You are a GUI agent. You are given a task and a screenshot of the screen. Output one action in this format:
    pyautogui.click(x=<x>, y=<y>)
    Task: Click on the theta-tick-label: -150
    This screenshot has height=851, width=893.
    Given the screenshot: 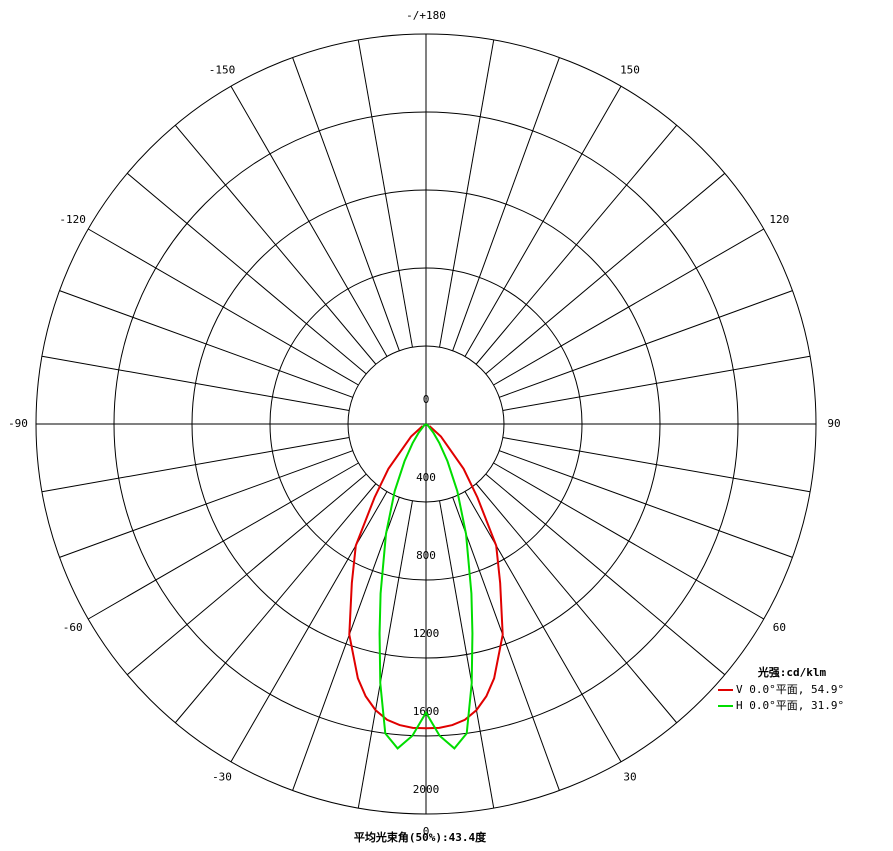 What is the action you would take?
    pyautogui.click(x=222, y=70)
    